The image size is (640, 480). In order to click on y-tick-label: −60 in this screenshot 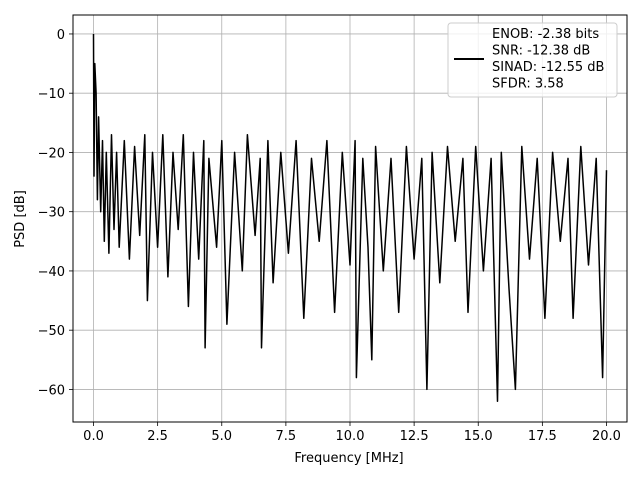, I will do `click(51, 390)`.